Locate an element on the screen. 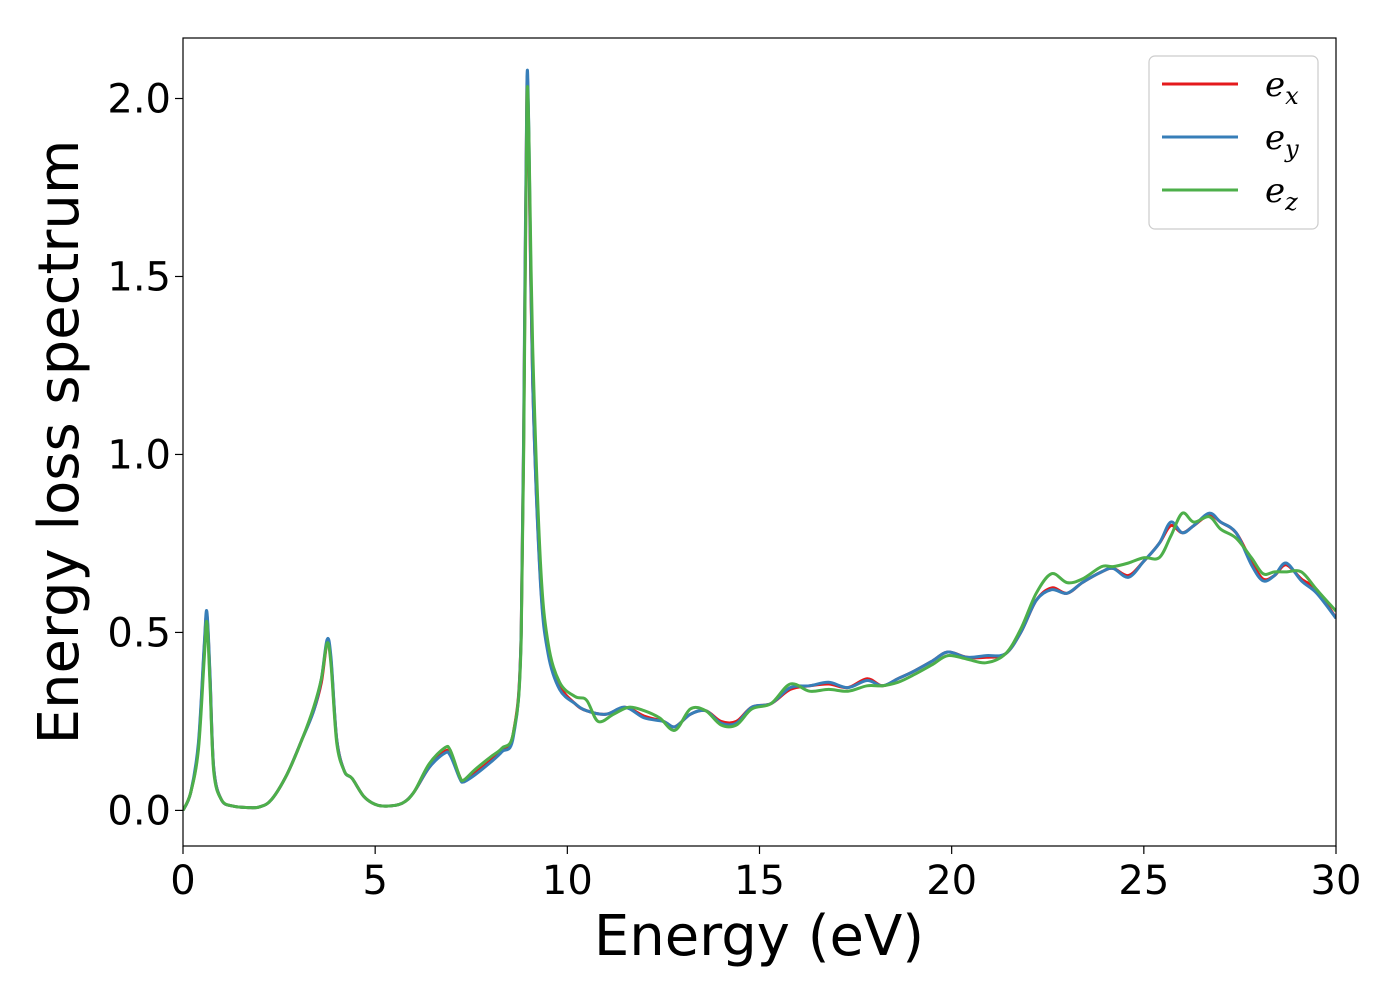 Image resolution: width=1400 pixels, height=1000 pixels. y-axis-label: Energy loss spectrum is located at coordinates (59, 442).